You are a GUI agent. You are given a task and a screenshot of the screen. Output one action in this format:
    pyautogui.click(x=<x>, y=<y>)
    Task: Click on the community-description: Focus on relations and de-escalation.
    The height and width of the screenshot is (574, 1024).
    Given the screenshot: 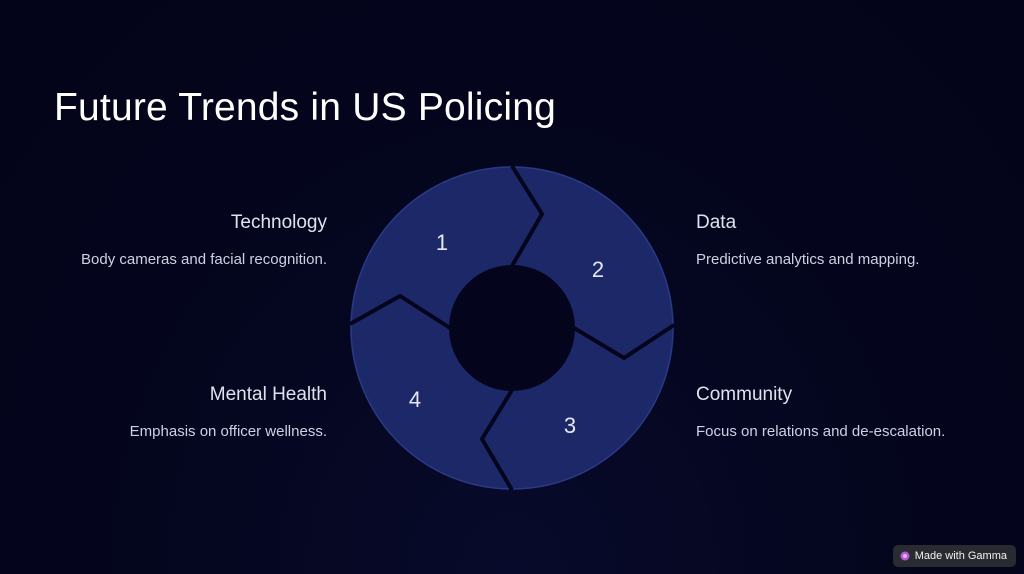 What is the action you would take?
    pyautogui.click(x=821, y=431)
    